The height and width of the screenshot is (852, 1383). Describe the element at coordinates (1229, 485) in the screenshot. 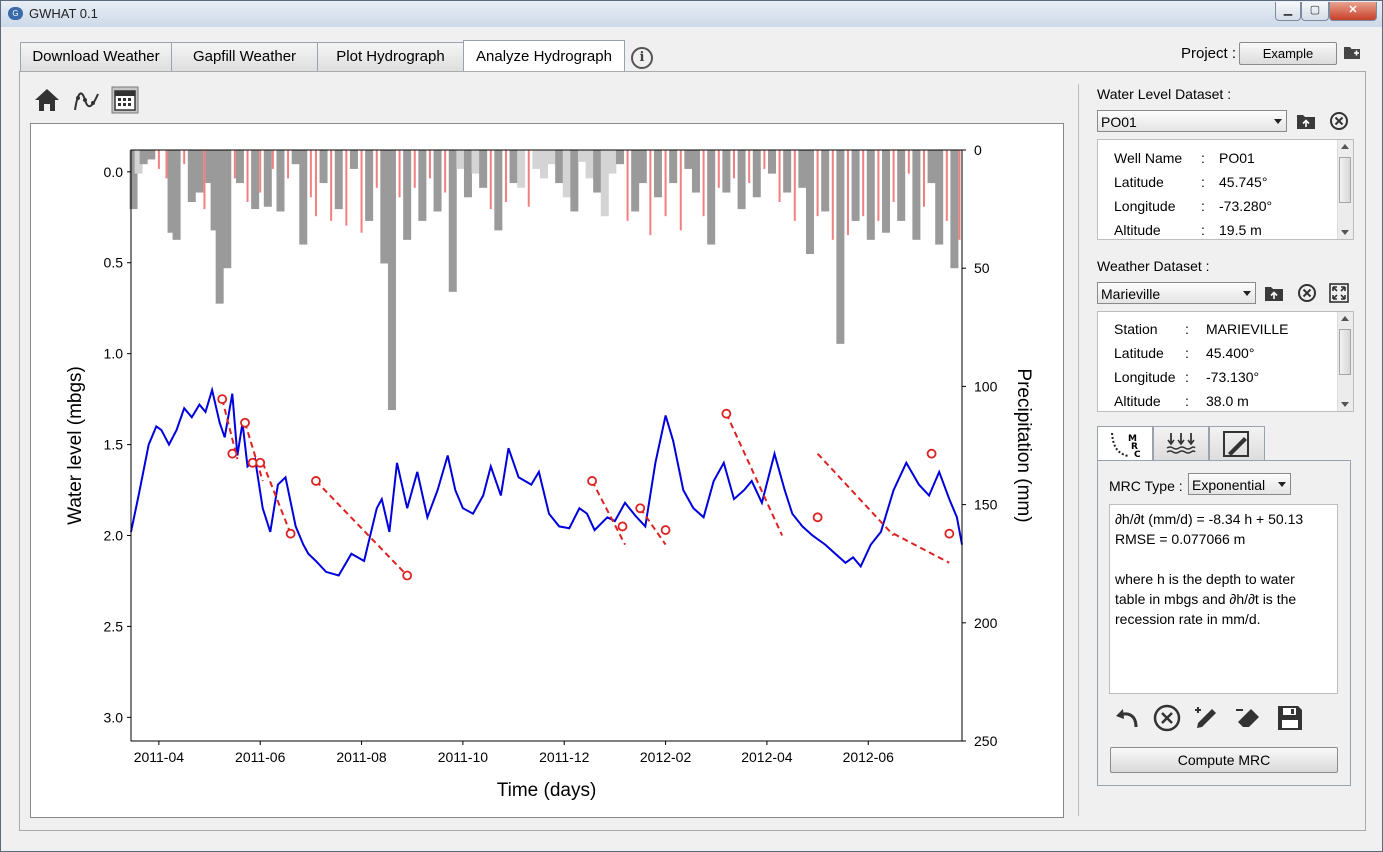

I see `mrc-type-value: Exponential` at that location.